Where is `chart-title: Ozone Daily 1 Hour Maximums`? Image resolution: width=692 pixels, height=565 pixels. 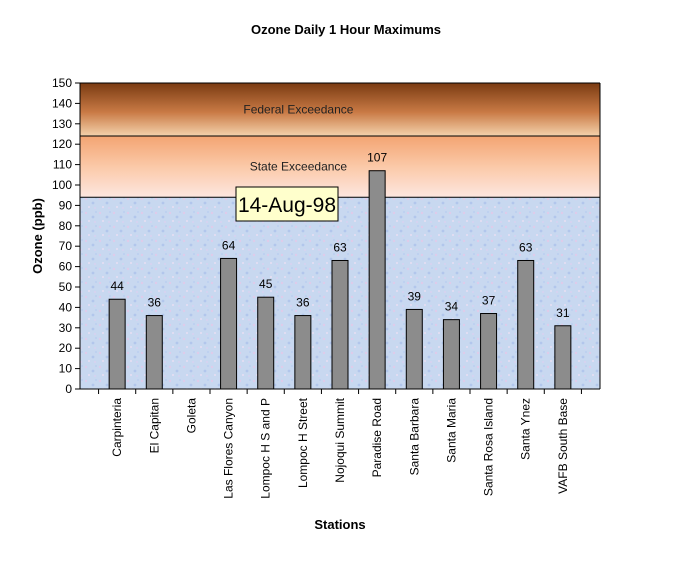 chart-title: Ozone Daily 1 Hour Maximums is located at coordinates (346, 29).